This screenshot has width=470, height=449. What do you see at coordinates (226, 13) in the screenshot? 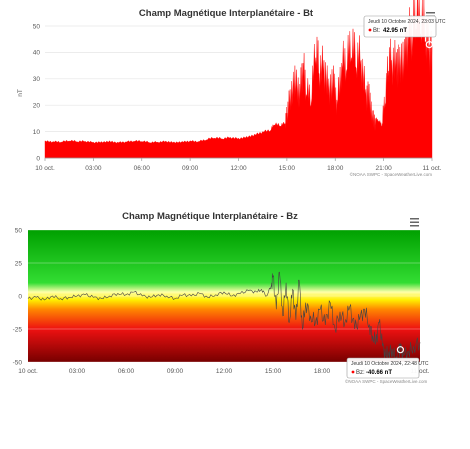
I see `bt-chart-title: Champ Magnétique Interplanétaire - Bt` at bounding box center [226, 13].